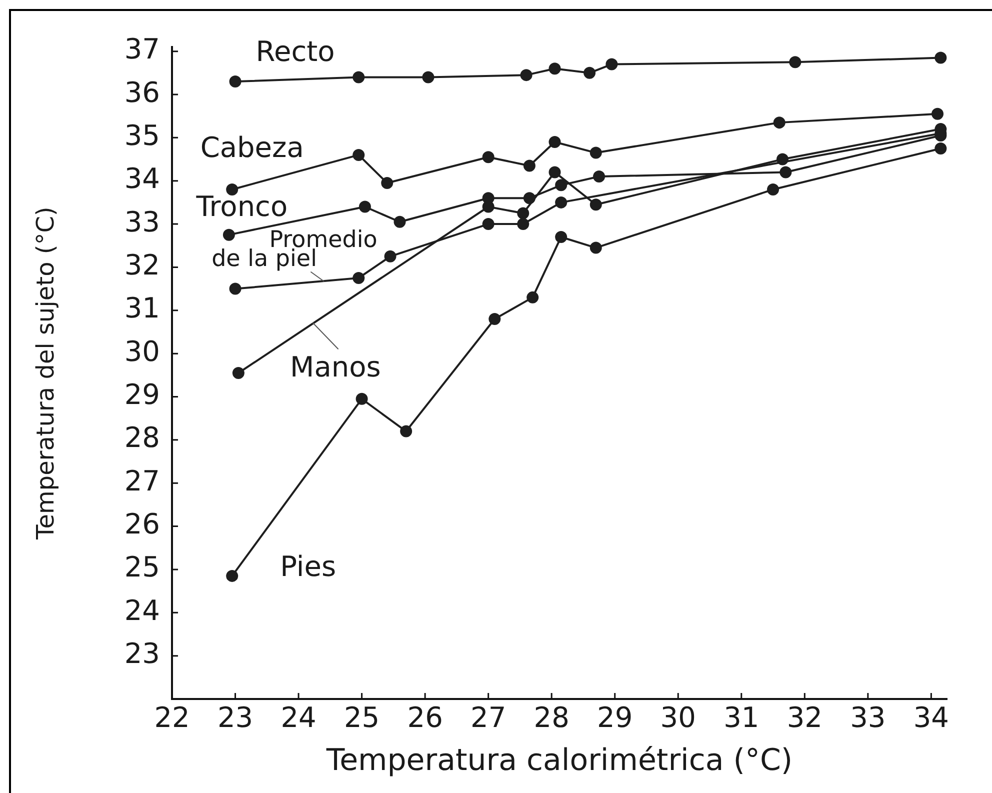 This screenshot has width=992, height=793. Describe the element at coordinates (559, 760) in the screenshot. I see `x-axis-title: Temperatura calorimétrica (°C)` at that location.